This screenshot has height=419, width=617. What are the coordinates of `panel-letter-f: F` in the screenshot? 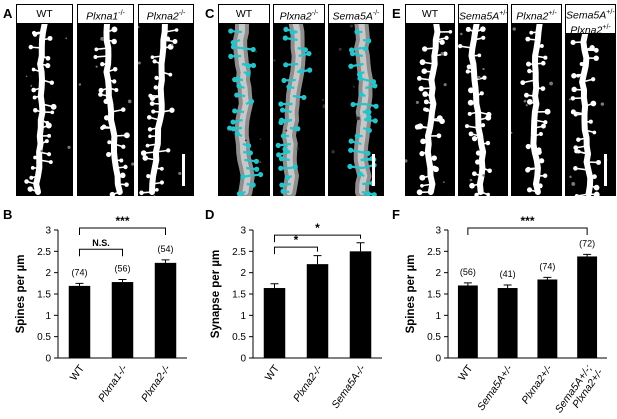 It's located at (396, 214).